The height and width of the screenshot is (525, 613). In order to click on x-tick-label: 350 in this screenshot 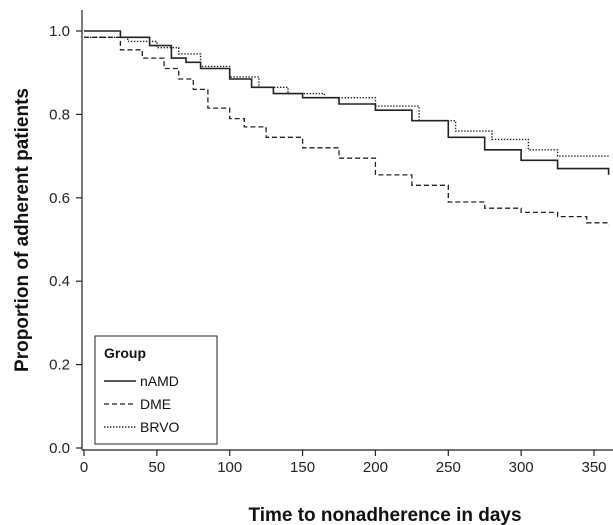, I will do `click(593, 467)`.